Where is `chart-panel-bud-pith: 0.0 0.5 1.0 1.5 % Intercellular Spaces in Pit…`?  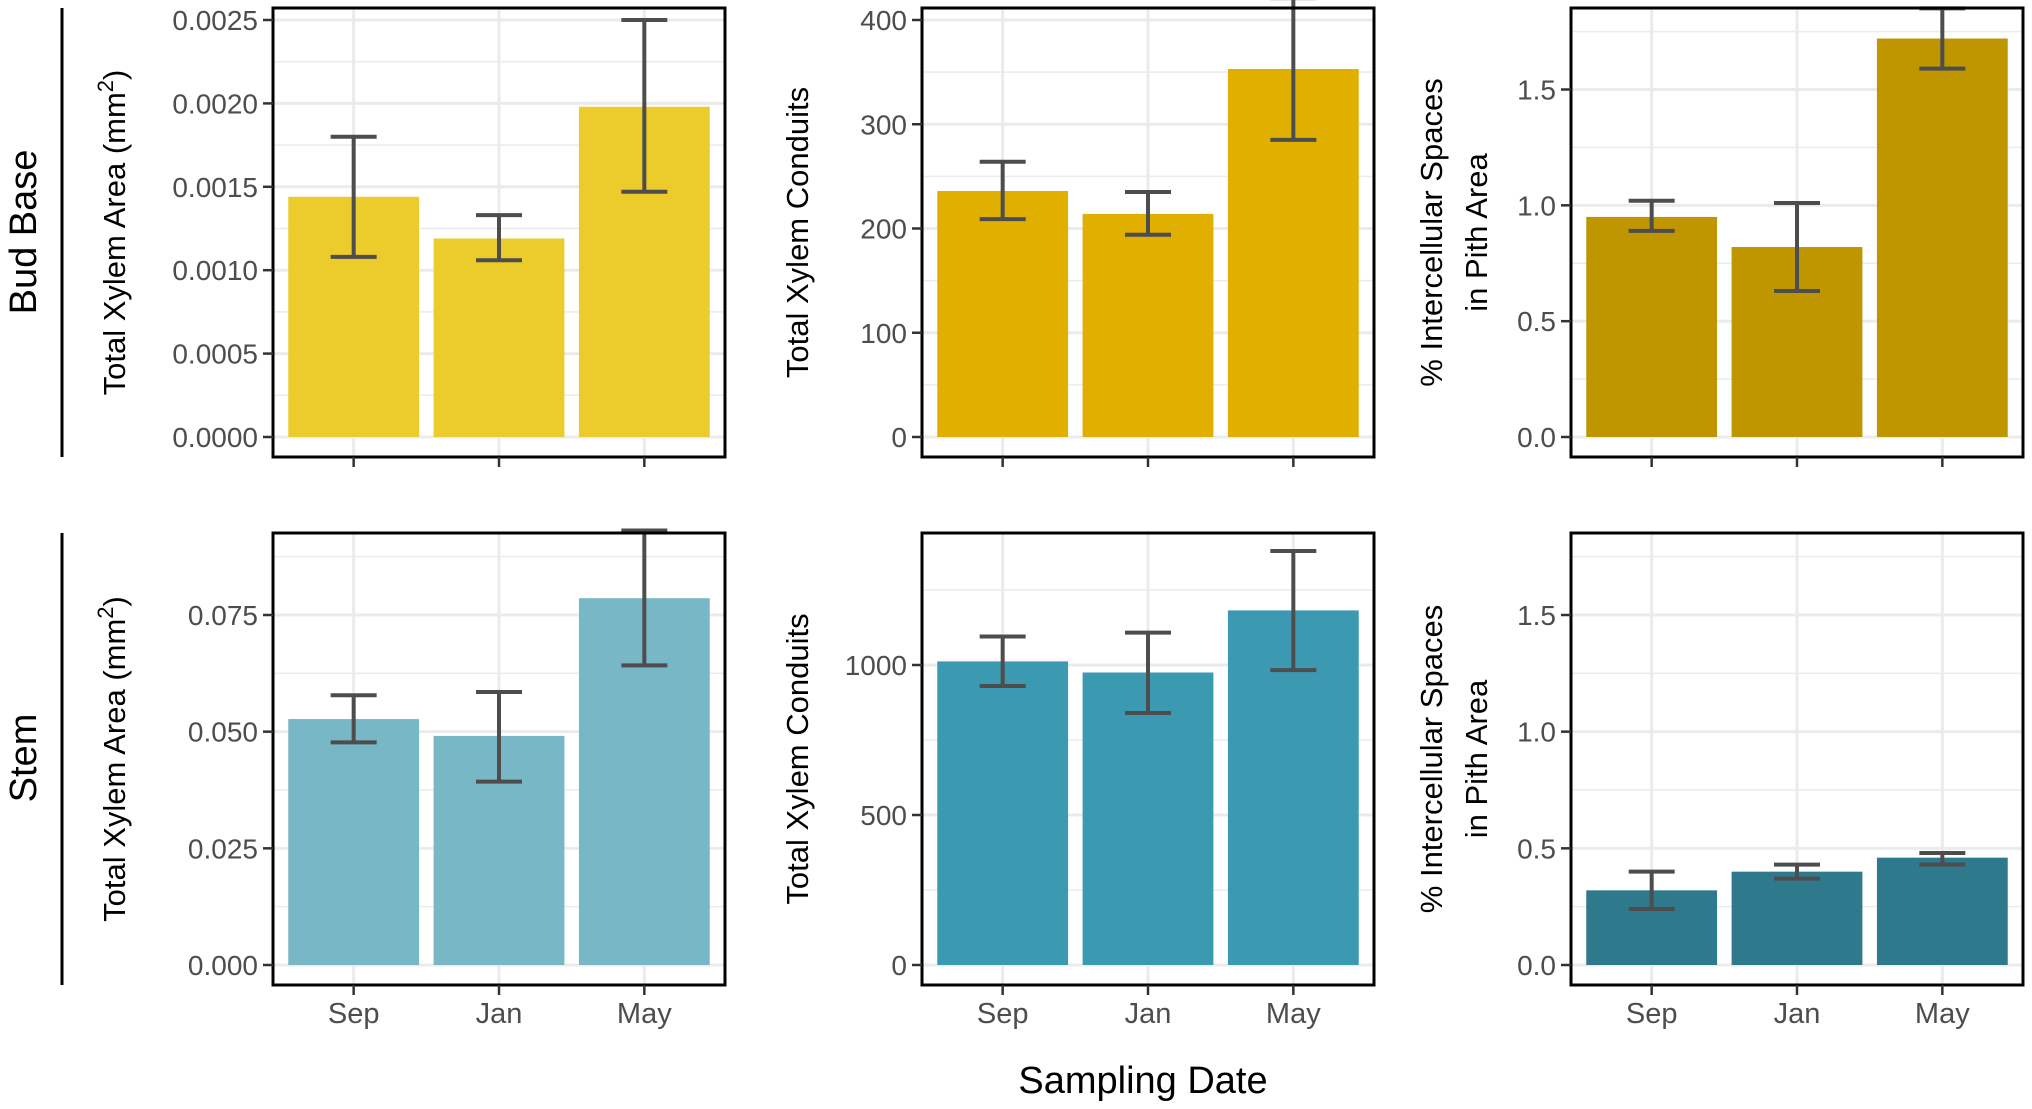
chart-panel-bud-pith: 0.0 0.5 1.0 1.5 % Intercellular Spaces in Pit… is located at coordinates (1719, 236).